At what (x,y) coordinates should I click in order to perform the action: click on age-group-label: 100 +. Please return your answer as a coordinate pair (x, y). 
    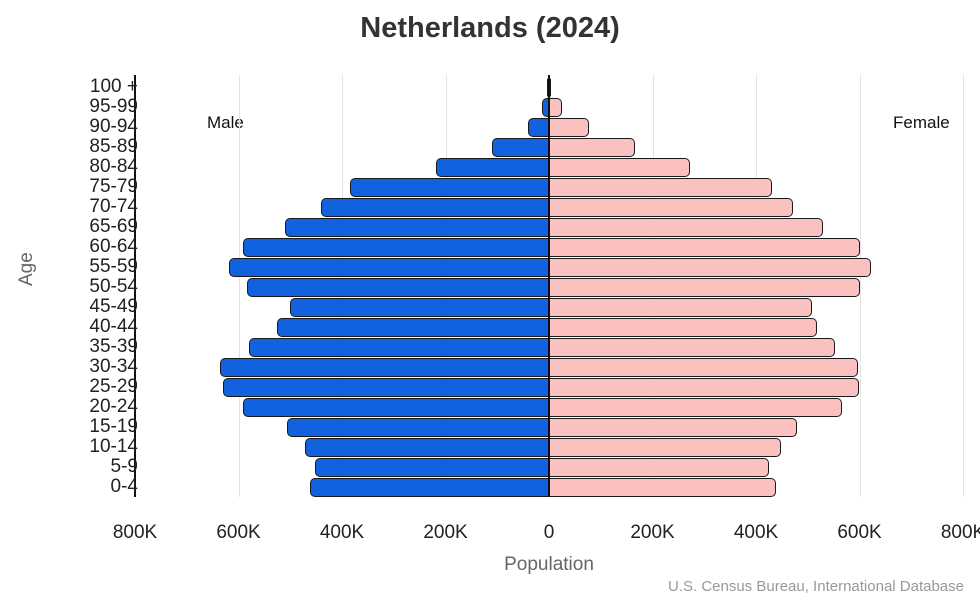
    Looking at the image, I should click on (113, 86).